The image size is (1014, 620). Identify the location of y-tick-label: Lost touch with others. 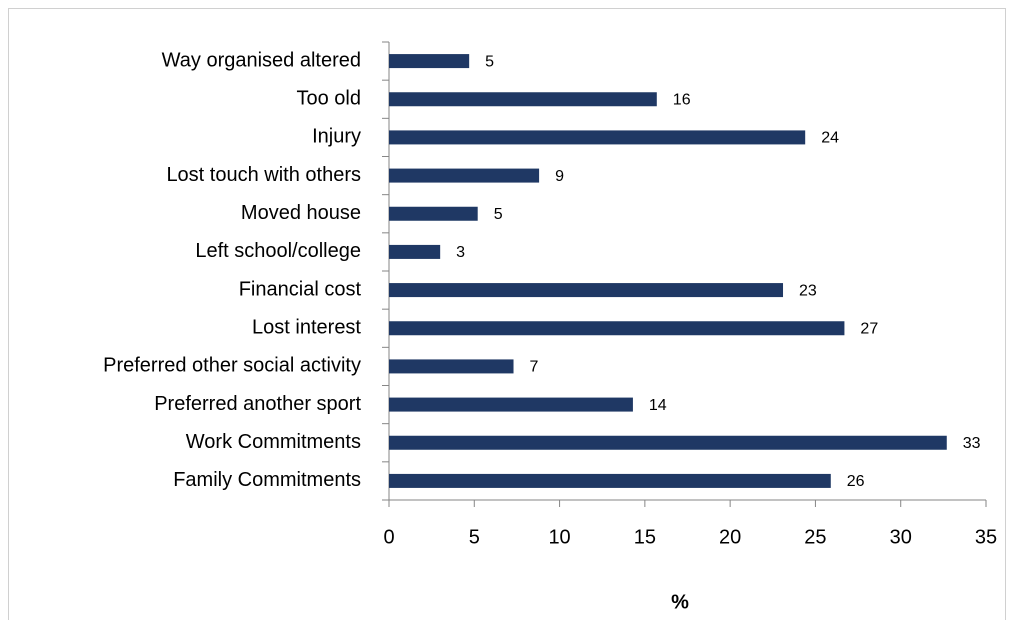
(263, 175).